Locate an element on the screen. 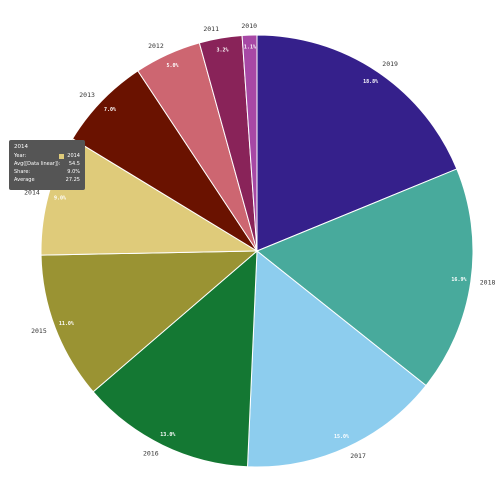 This screenshot has width=501, height=493. slice-value-label: 5.0% is located at coordinates (172, 66).